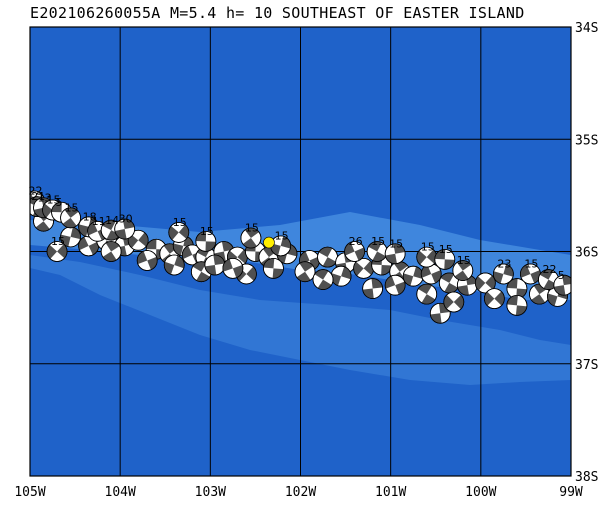  What do you see at coordinates (586, 140) in the screenshot?
I see `lat-tick-label: 35S` at bounding box center [586, 140].